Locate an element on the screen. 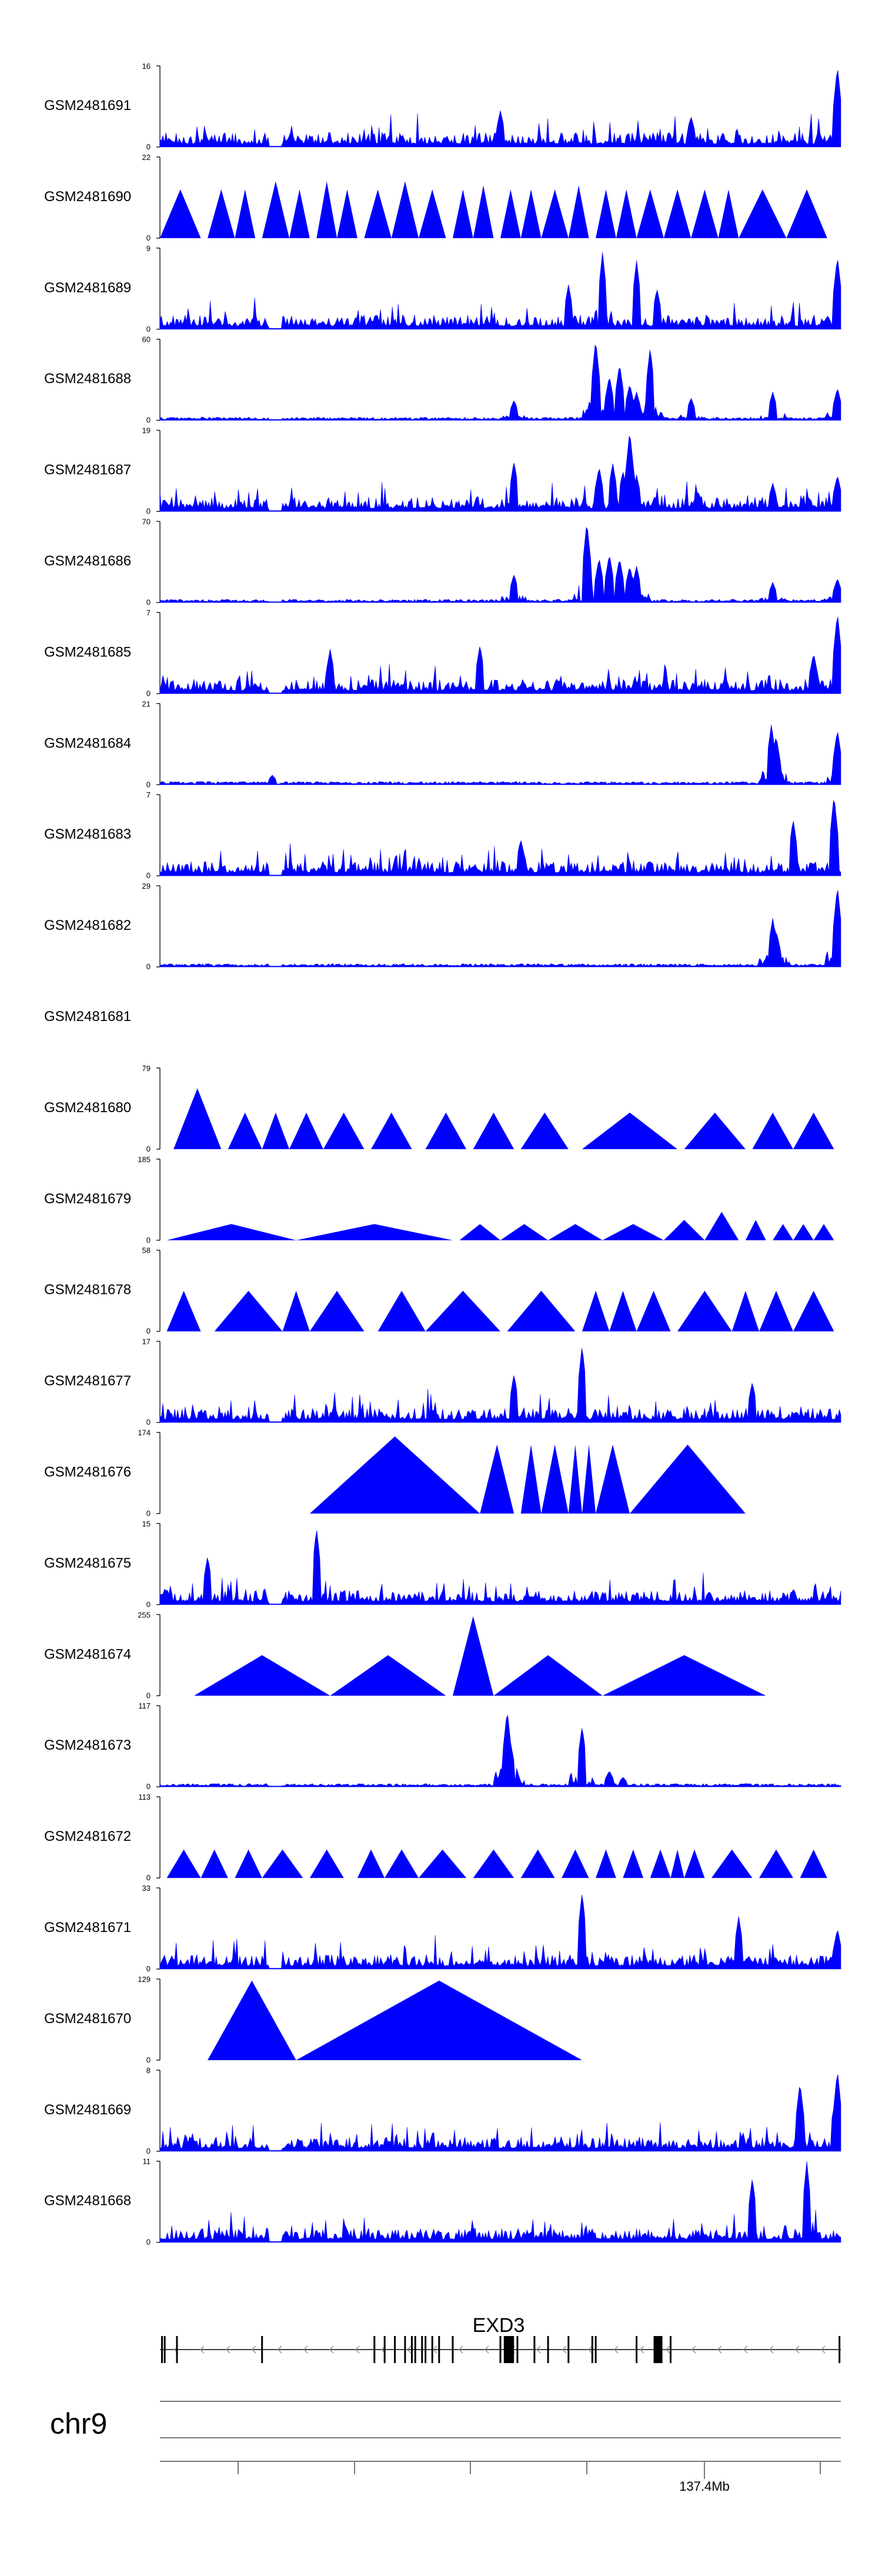 The width and height of the screenshot is (882, 2576). track-label: GSM2481685 is located at coordinates (87, 652).